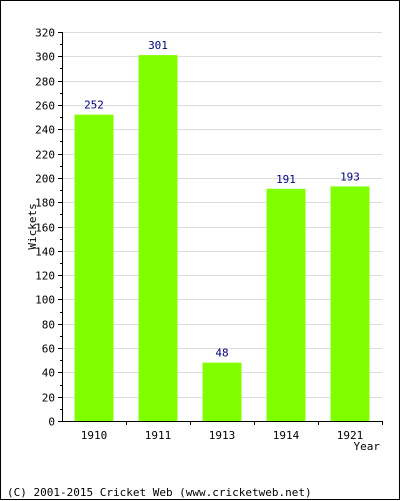 The image size is (400, 501). Describe the element at coordinates (32, 226) in the screenshot. I see `y-axis-label: Wickets` at that location.